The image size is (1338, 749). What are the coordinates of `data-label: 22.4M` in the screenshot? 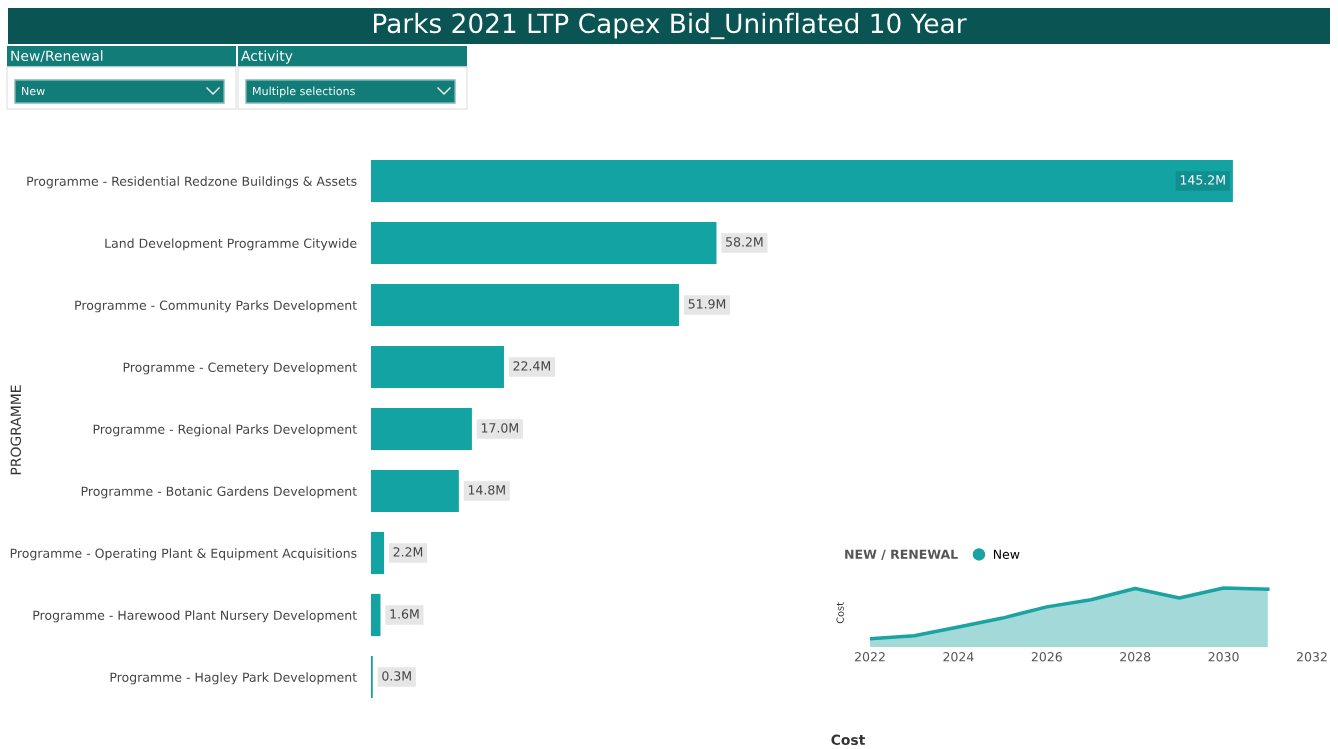 It's located at (531, 366).